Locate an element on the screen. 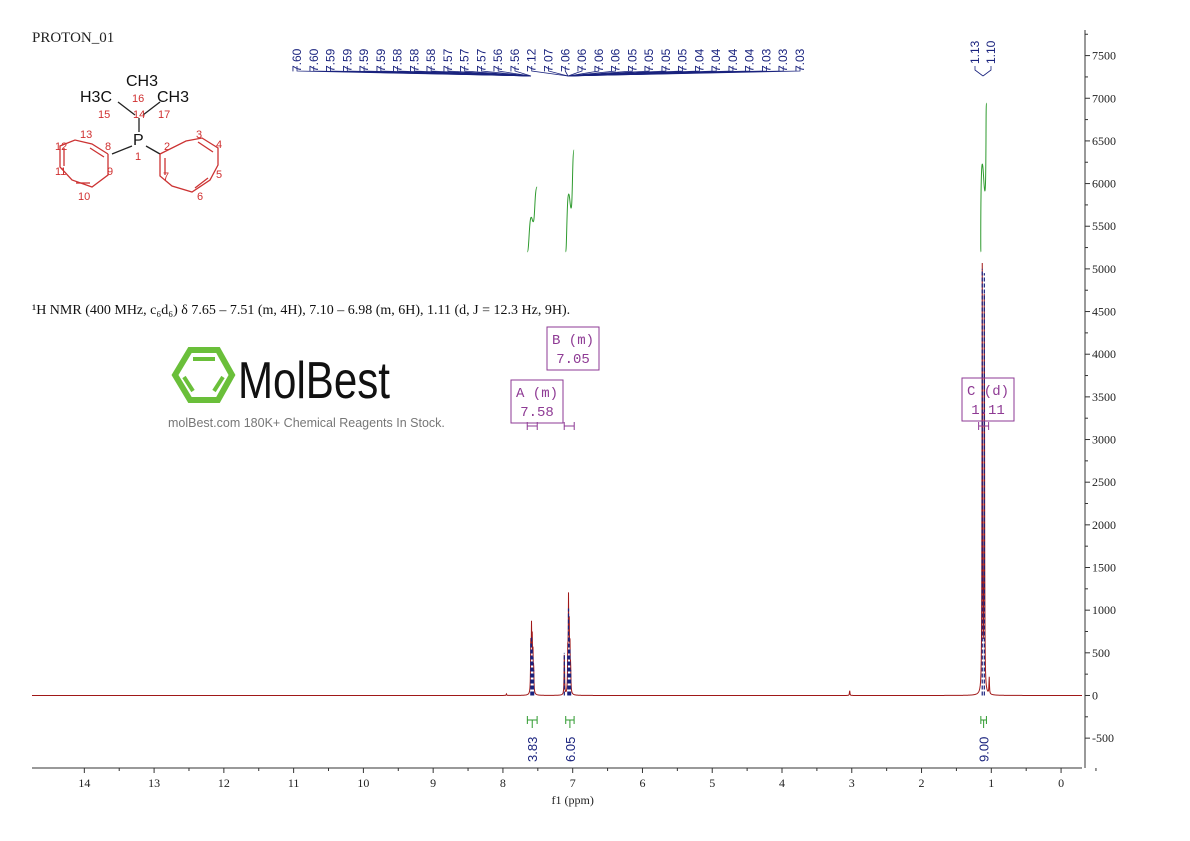  x-tick-label: 9 is located at coordinates (433, 783).